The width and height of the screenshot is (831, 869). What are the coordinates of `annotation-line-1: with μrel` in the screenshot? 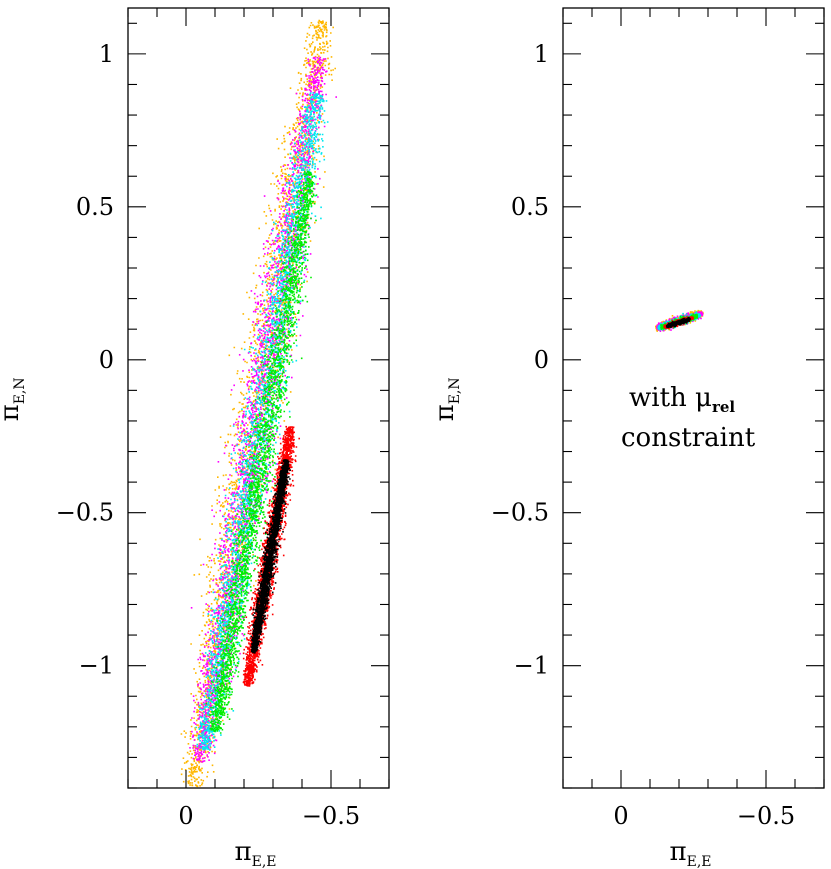 It's located at (682, 399).